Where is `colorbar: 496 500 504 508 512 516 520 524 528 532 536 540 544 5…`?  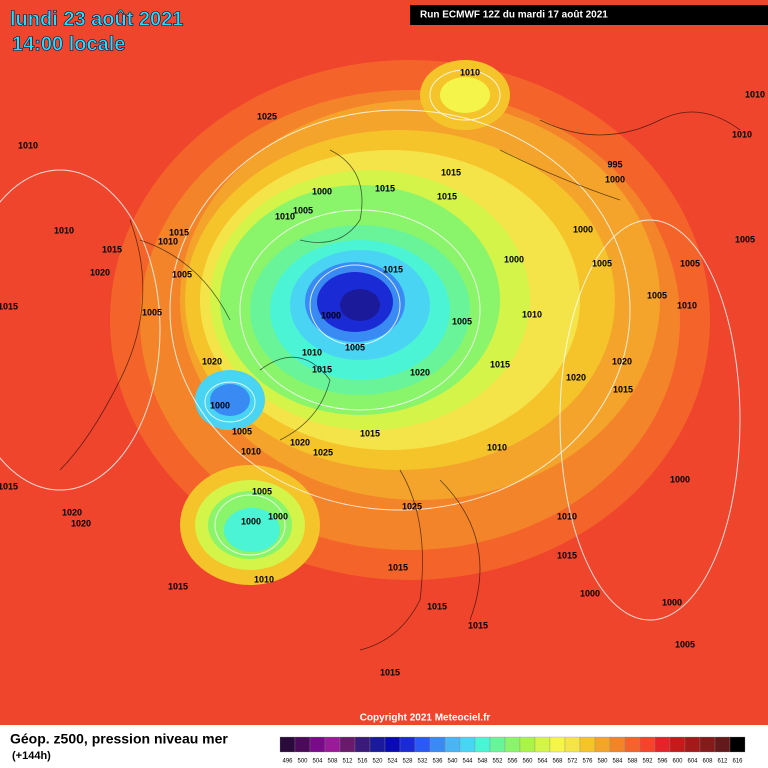 colorbar: 496 500 504 508 512 516 520 524 528 532 536 540 544 5… is located at coordinates (512, 750).